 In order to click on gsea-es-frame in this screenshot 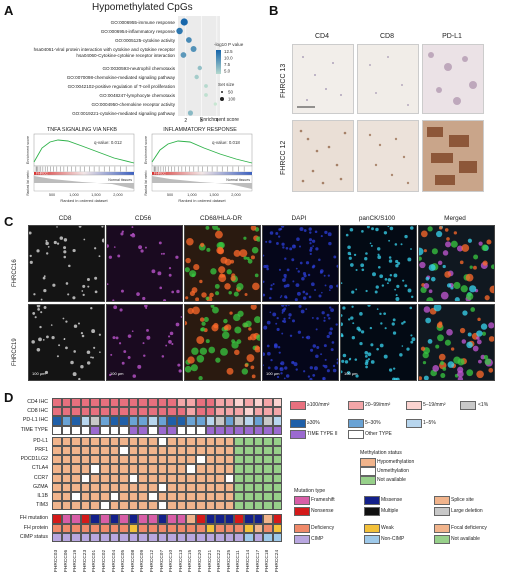, I will do `click(84, 150)`.